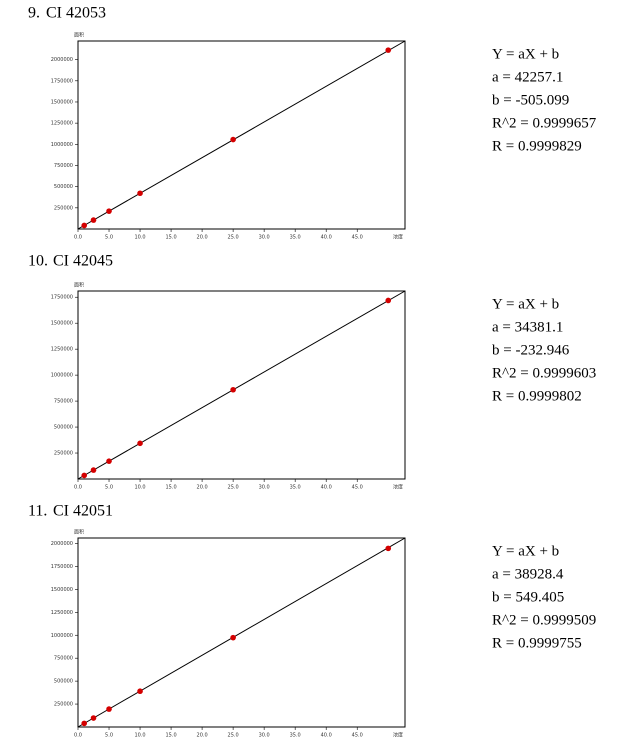  I want to click on equation-line: R = 0.9999755, so click(537, 643).